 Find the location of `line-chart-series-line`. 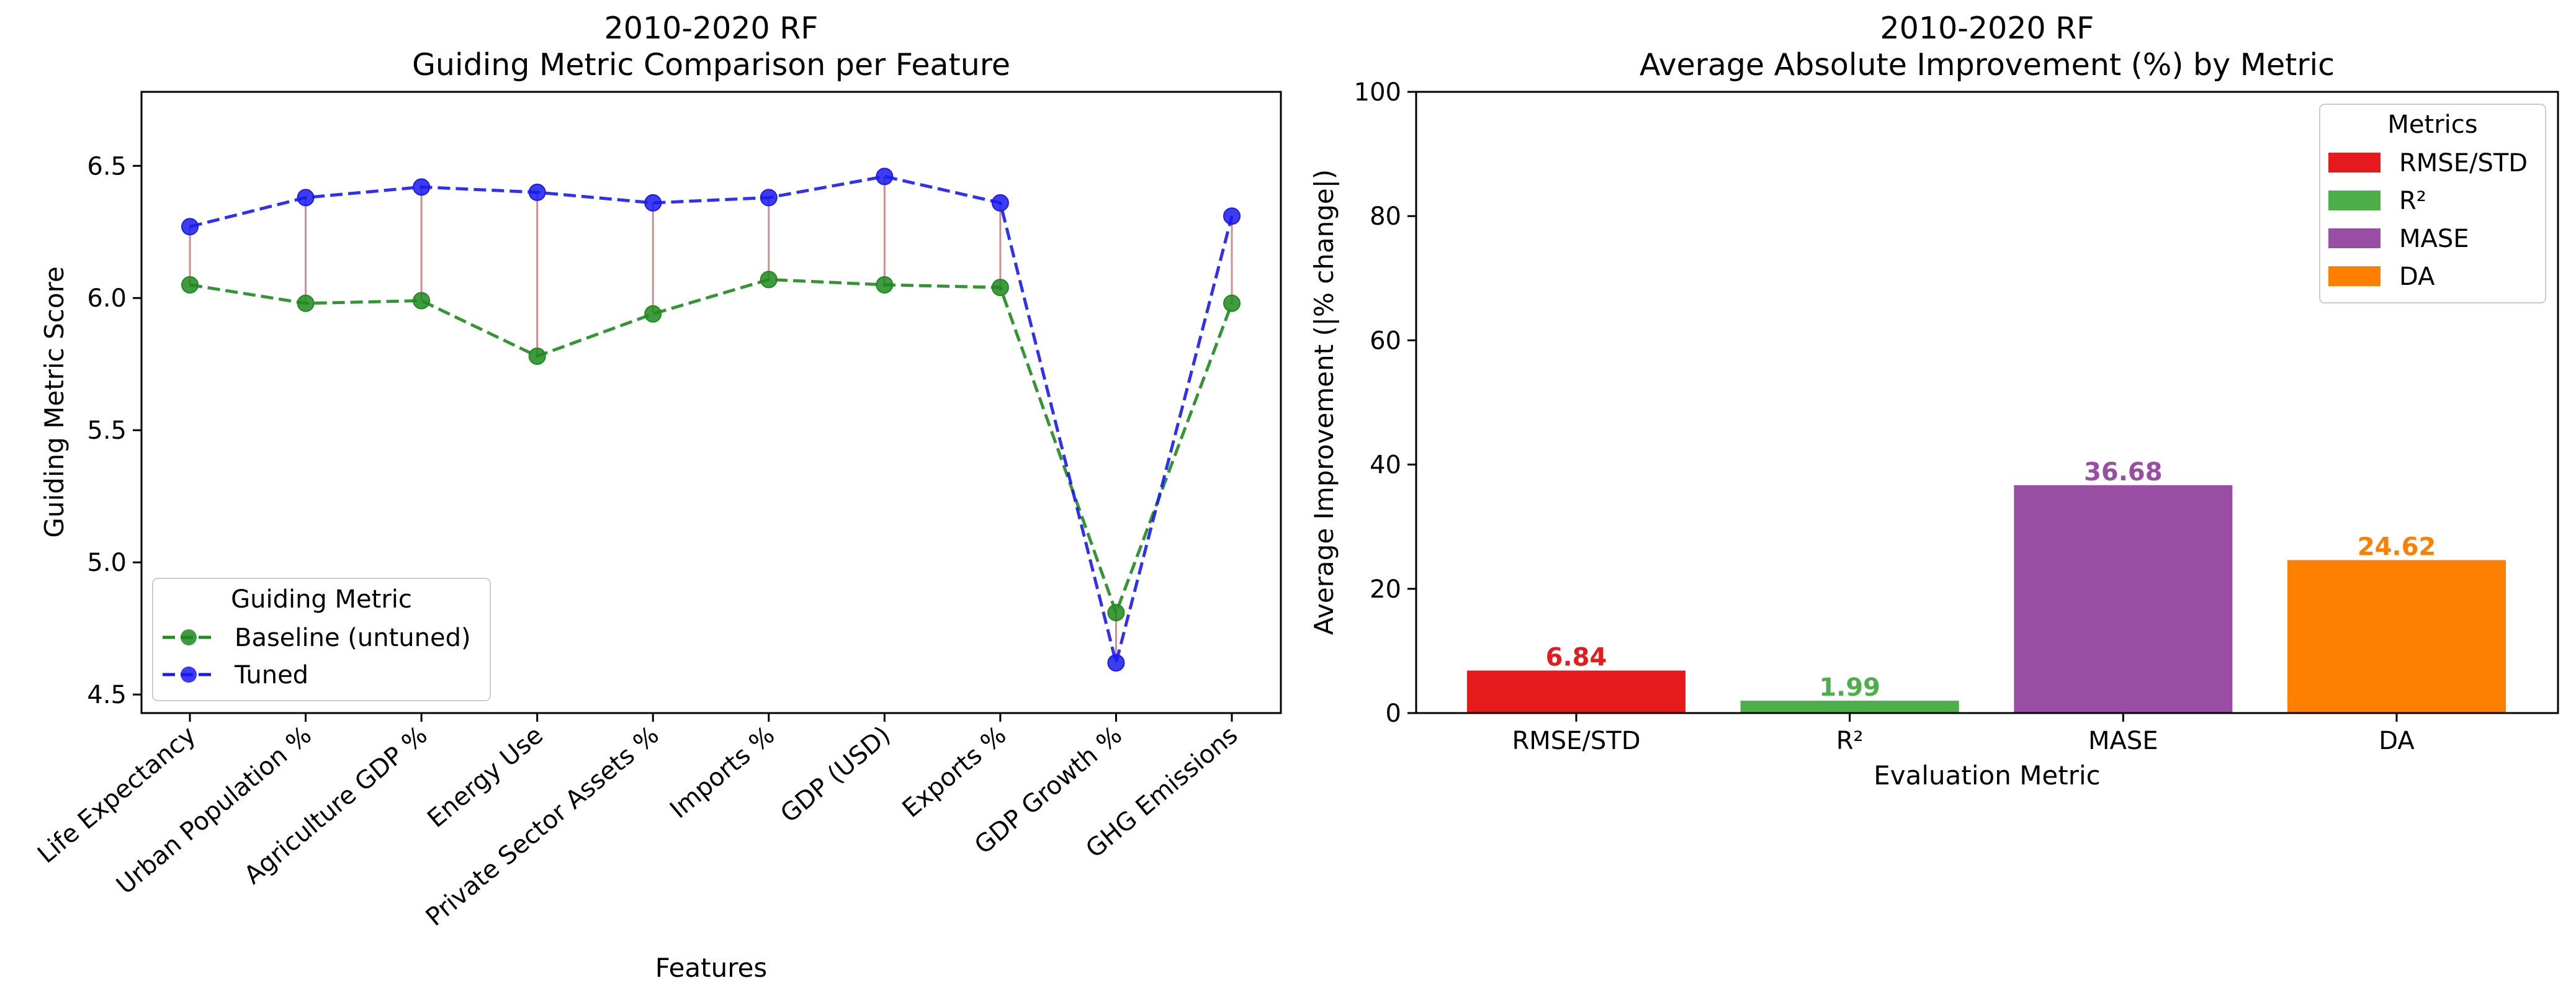

line-chart-series-line is located at coordinates (712, 447).